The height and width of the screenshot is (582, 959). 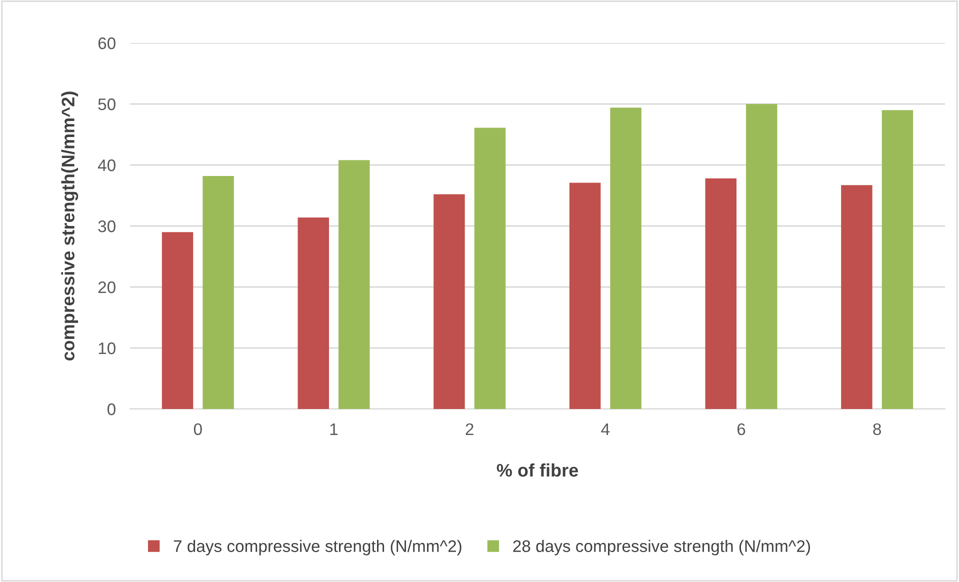 I want to click on y-tick-label: 30, so click(x=107, y=226).